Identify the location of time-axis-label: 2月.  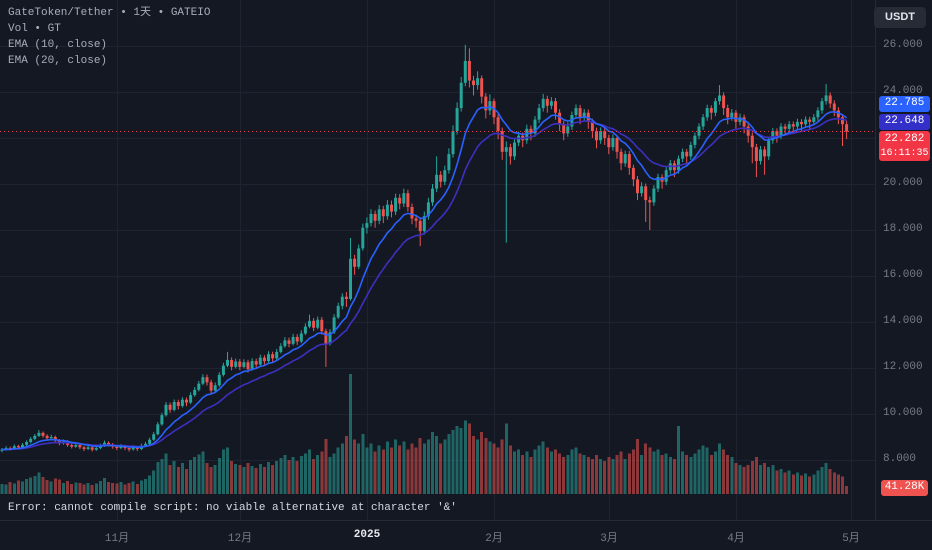
(494, 539).